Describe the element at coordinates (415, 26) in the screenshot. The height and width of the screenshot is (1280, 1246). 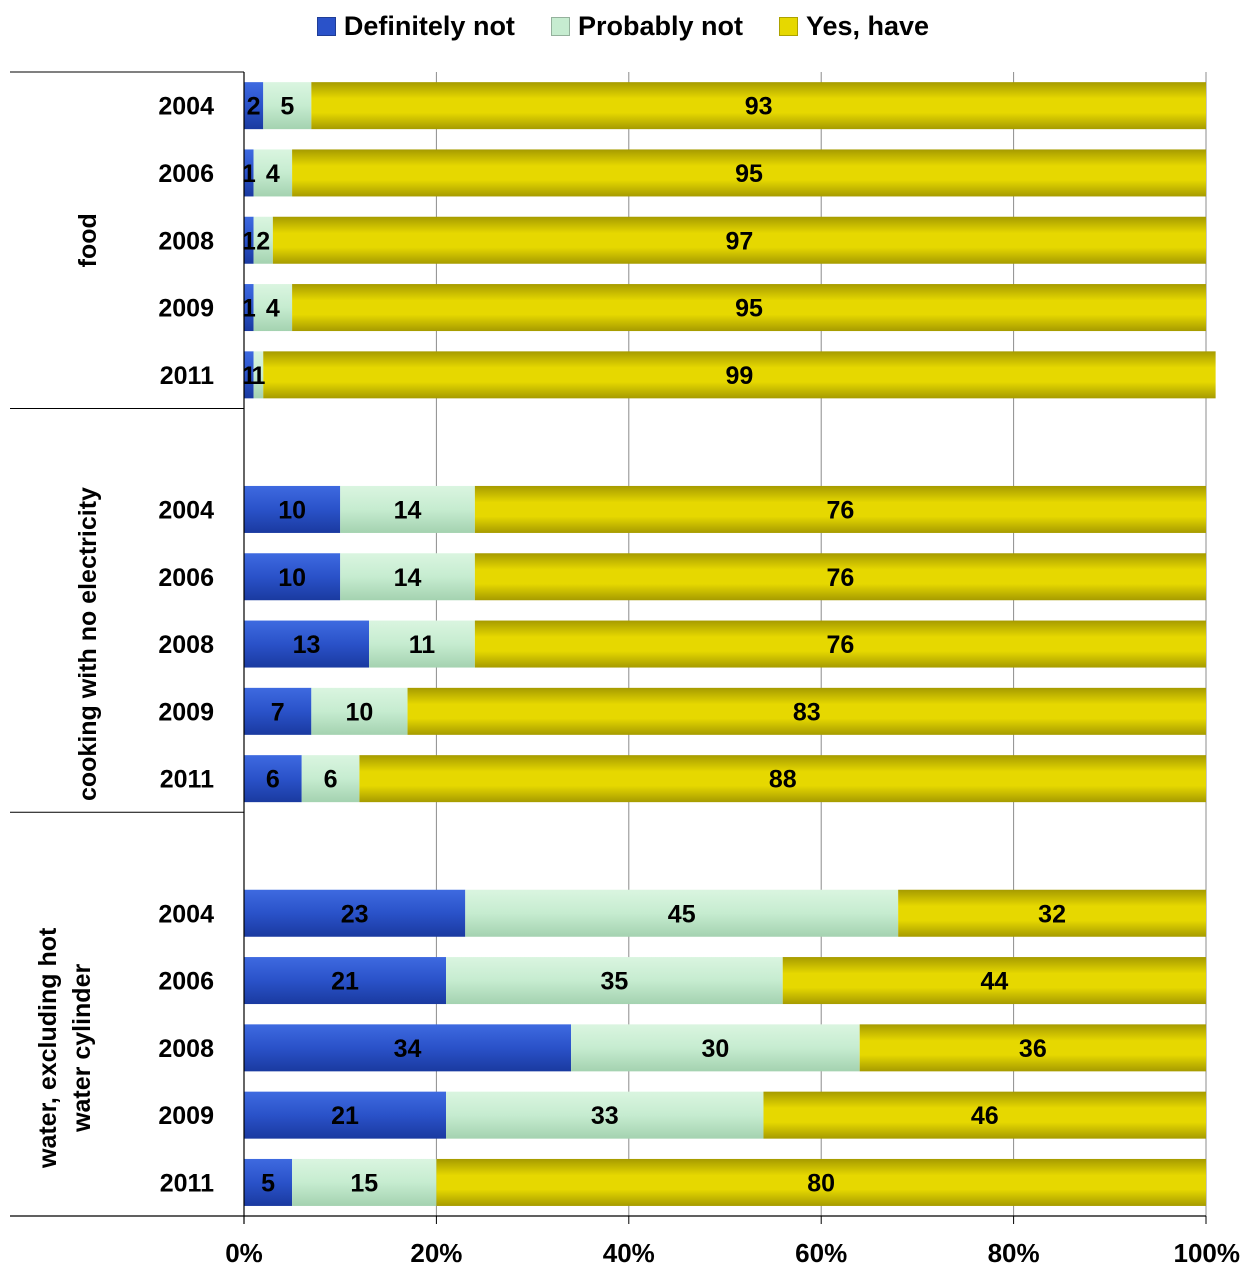
I see `legend-item-definitely-not: Definitely not` at that location.